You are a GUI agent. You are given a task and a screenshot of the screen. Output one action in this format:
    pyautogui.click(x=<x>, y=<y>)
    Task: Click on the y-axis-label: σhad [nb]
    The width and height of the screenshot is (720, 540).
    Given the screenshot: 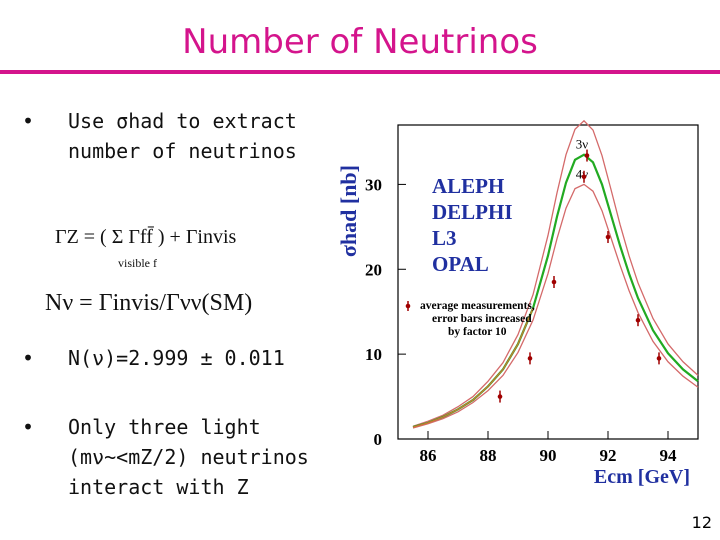 What is the action you would take?
    pyautogui.click(x=348, y=211)
    